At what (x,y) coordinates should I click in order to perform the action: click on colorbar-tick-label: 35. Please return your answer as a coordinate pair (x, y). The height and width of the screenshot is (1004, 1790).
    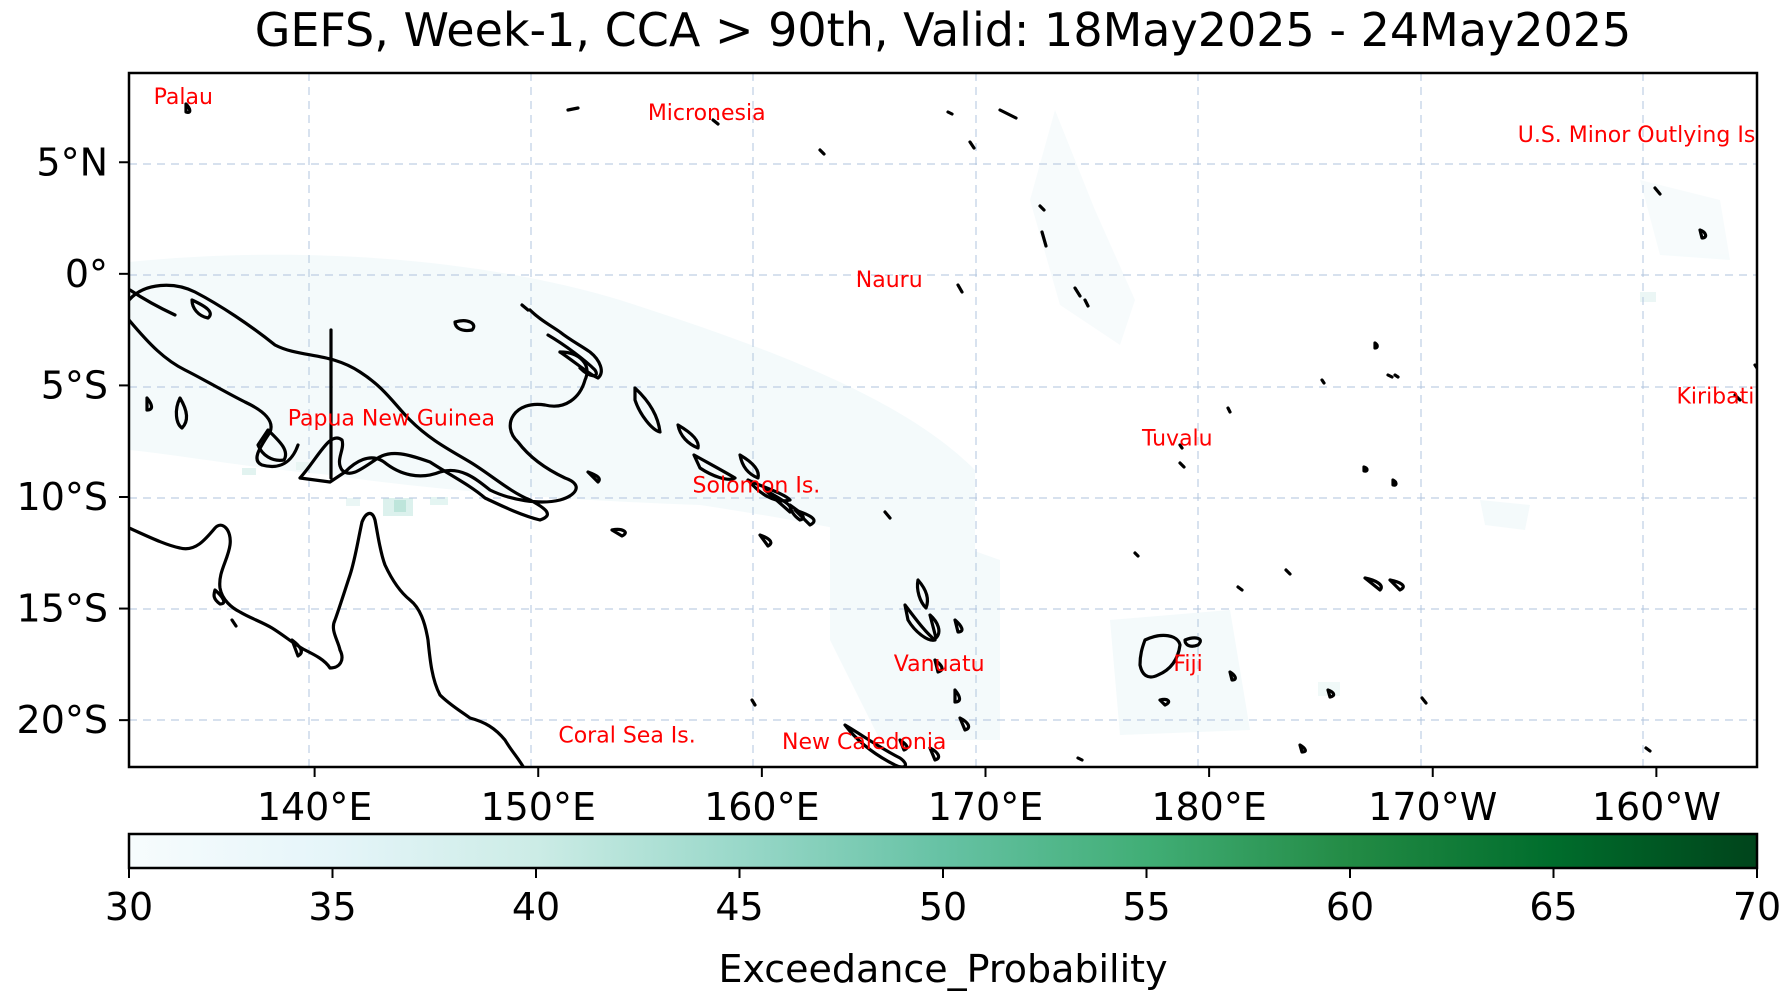
    Looking at the image, I should click on (332, 907).